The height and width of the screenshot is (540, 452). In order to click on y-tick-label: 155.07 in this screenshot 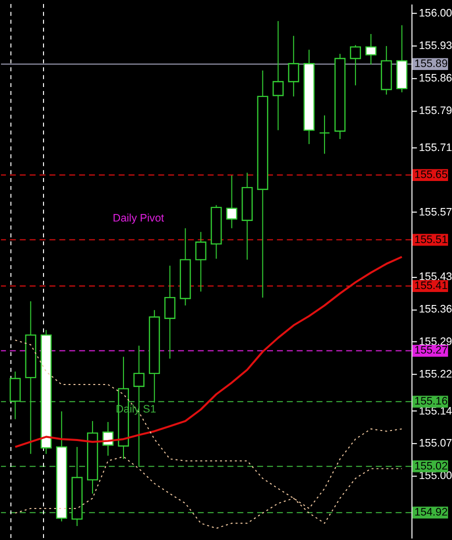, I will do `click(435, 444)`.